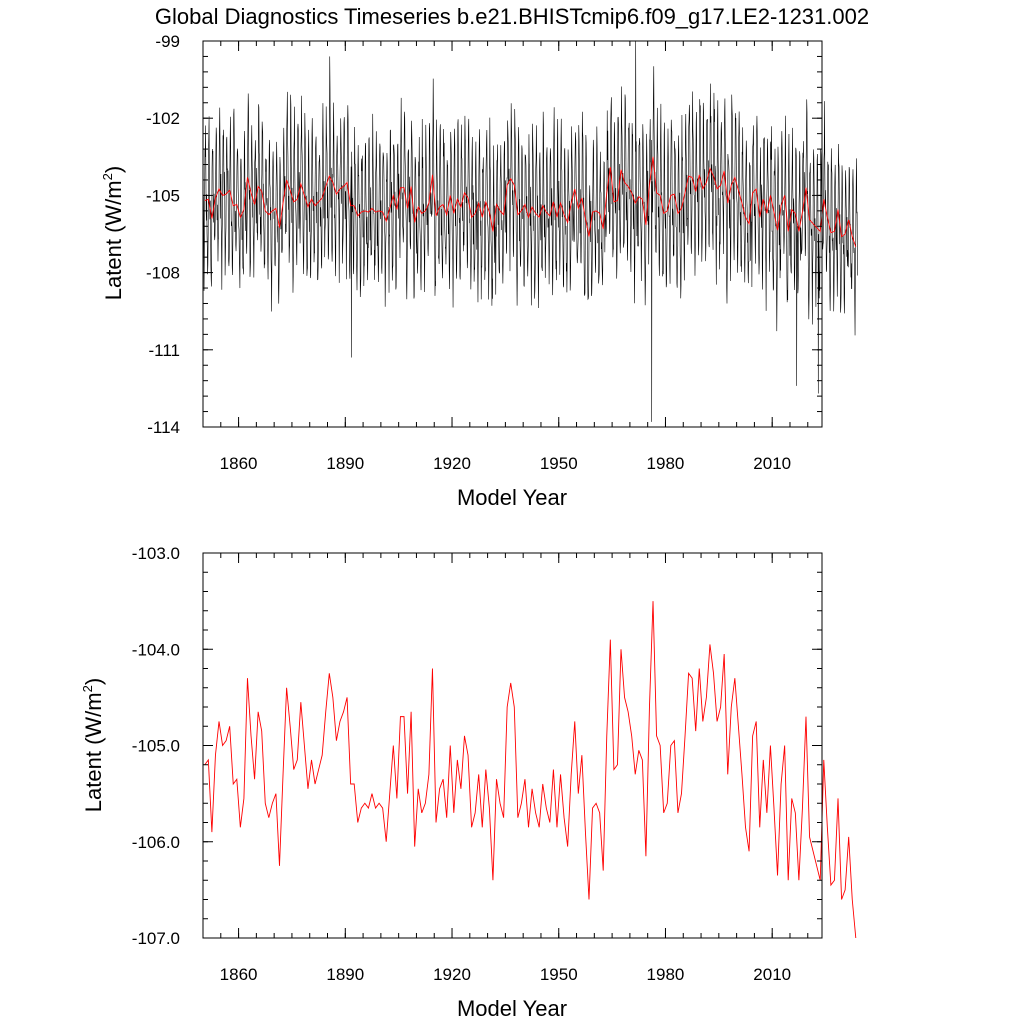  Describe the element at coordinates (345, 974) in the screenshot. I see `bottom-x-tick-label: 1890` at that location.